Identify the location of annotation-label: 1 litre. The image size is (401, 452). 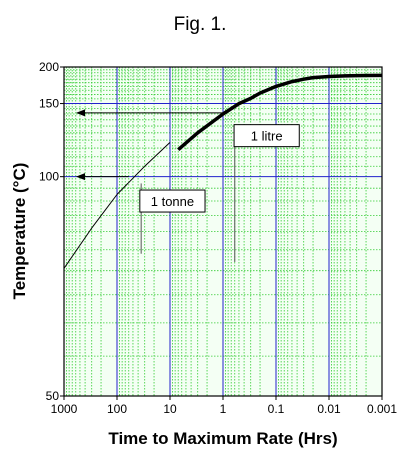
(267, 136).